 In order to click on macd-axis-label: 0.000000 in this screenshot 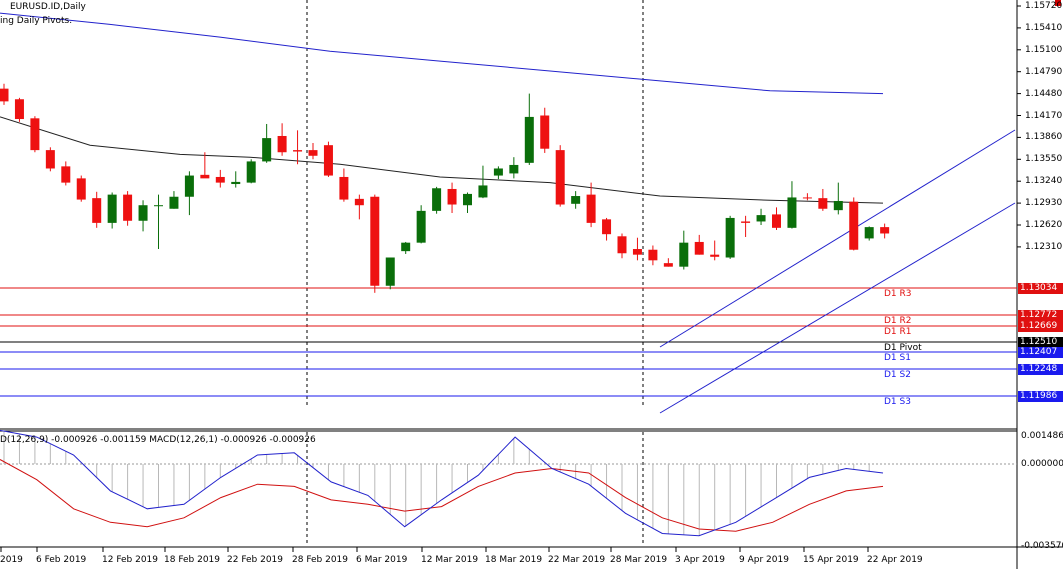, I will do `click(1042, 464)`.